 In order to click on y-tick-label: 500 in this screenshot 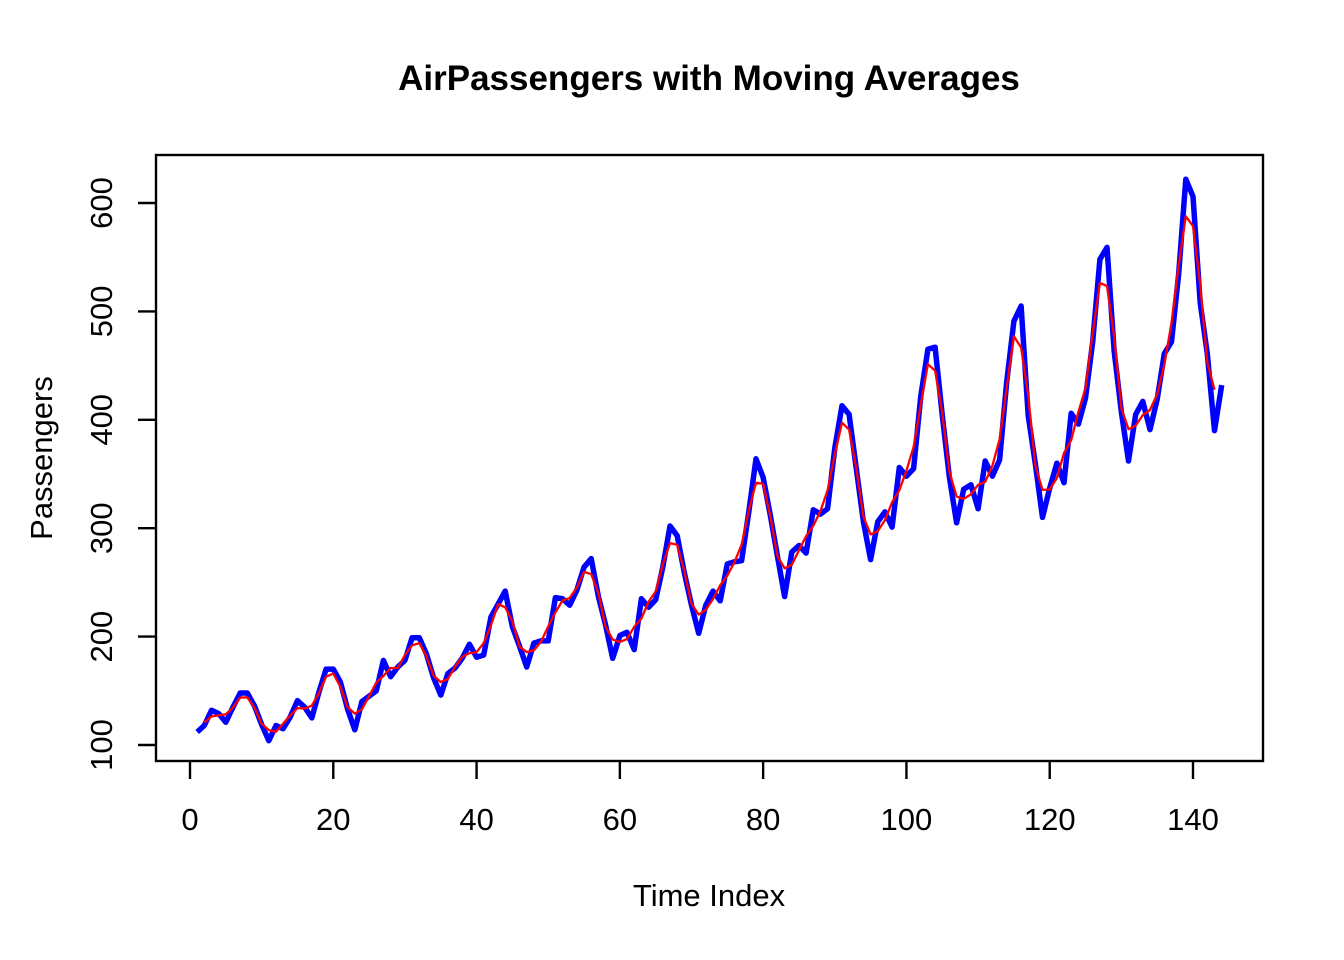, I will do `click(101, 312)`.